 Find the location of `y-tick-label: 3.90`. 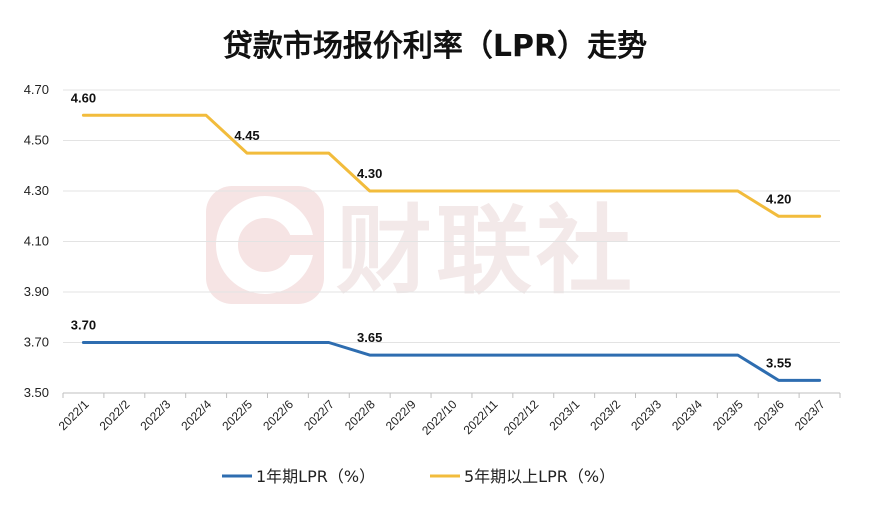

y-tick-label: 3.90 is located at coordinates (36, 291).